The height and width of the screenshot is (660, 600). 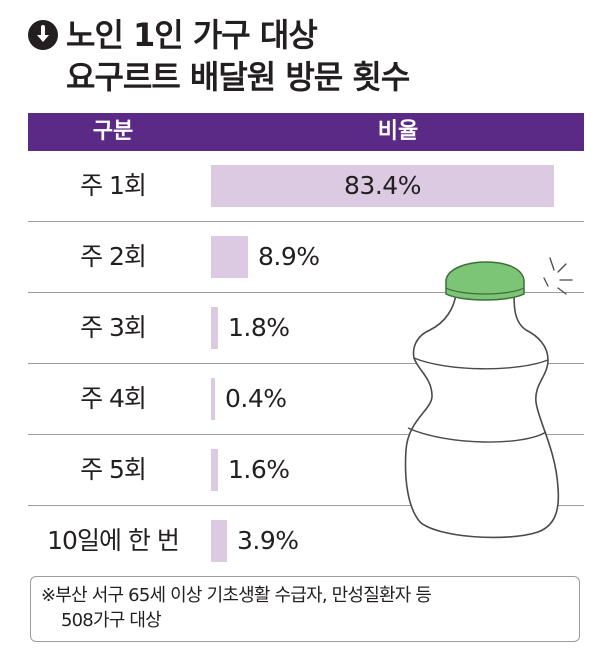 I want to click on footnote-box: ※부산 서구 65세 이상 기초생활 수급자, 만성질환자 등 508가구 대상, so click(x=305, y=609).